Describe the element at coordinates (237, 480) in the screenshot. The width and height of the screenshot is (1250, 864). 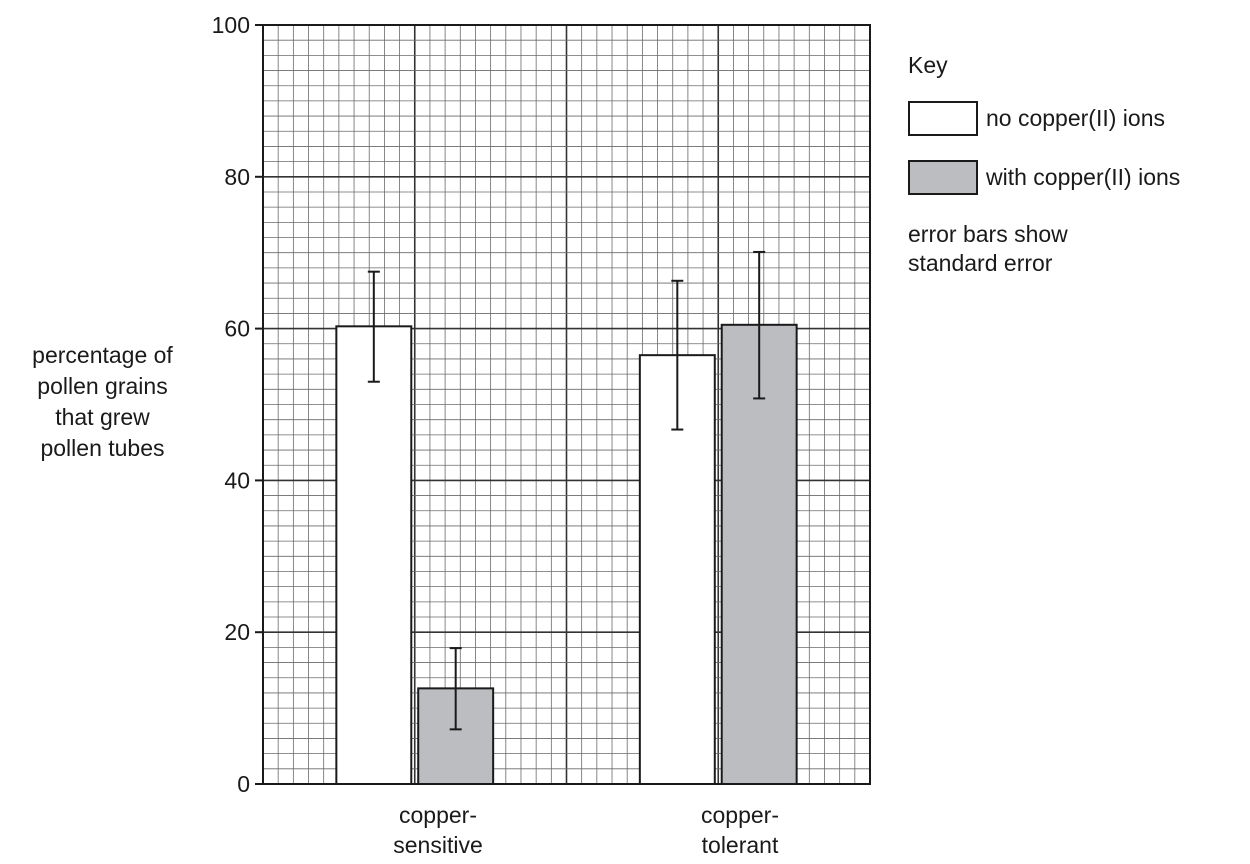
I see `y-tick-label: 40` at that location.